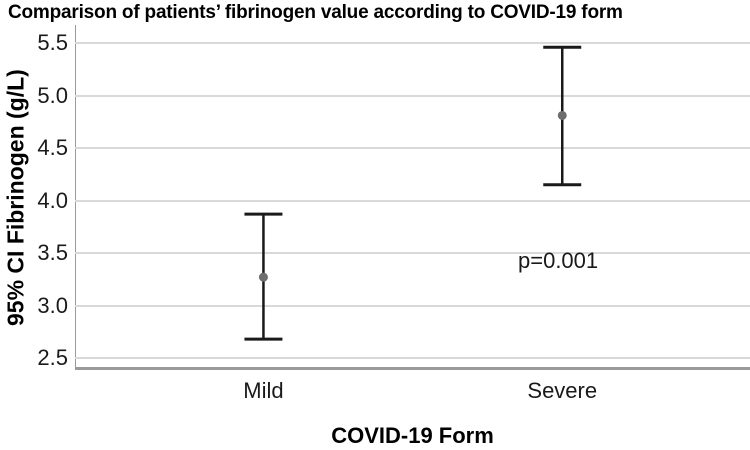  What do you see at coordinates (412, 148) in the screenshot?
I see `gridline-y-4.5` at bounding box center [412, 148].